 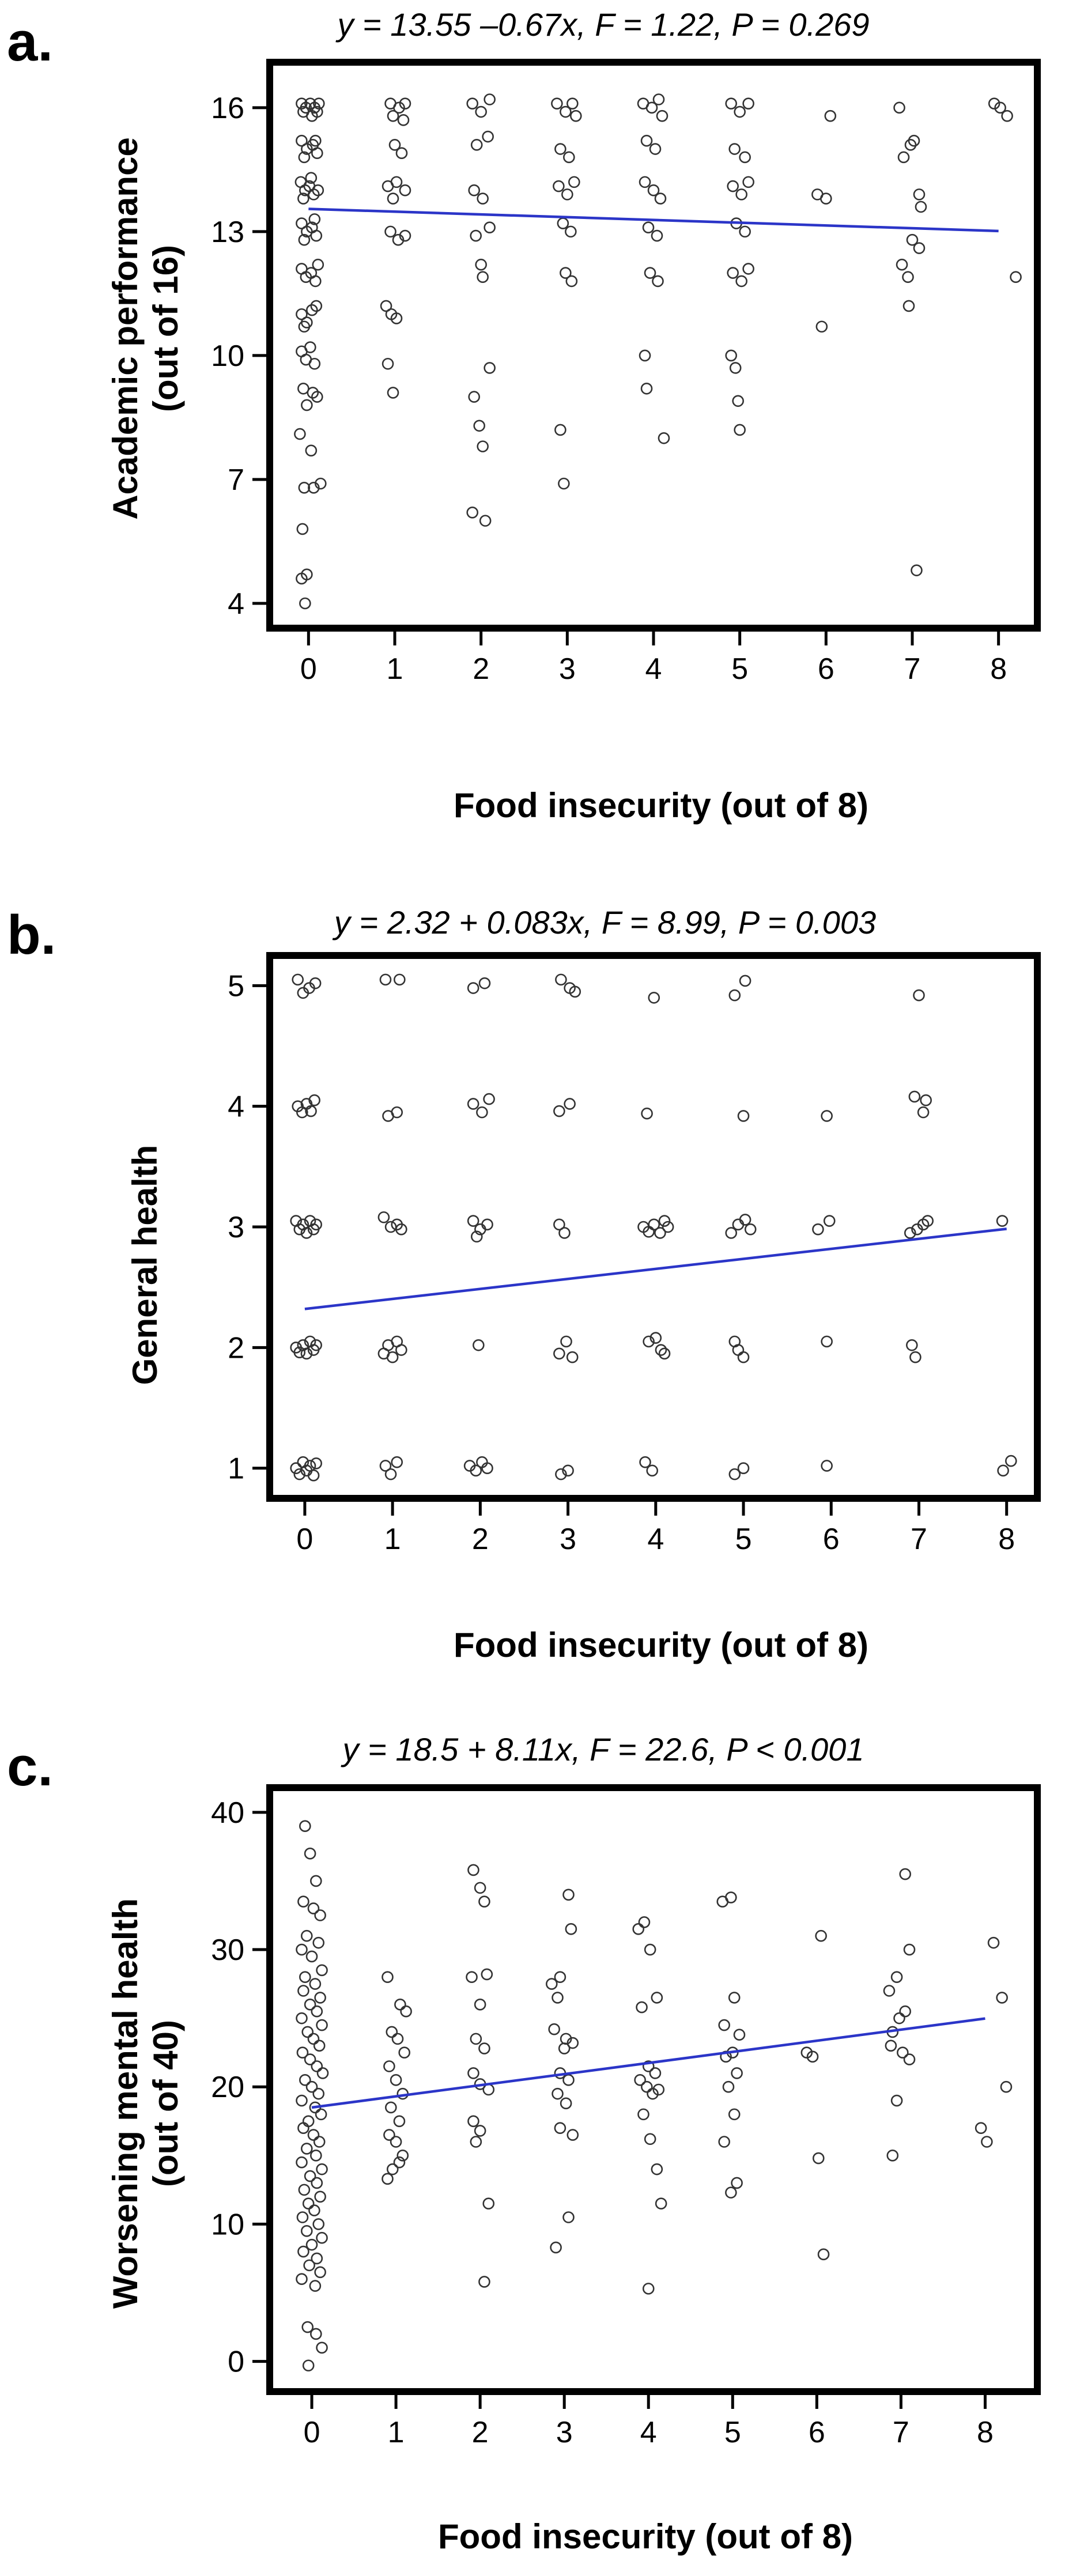 What do you see at coordinates (30, 1766) in the screenshot?
I see `panel-c-letter: c.` at bounding box center [30, 1766].